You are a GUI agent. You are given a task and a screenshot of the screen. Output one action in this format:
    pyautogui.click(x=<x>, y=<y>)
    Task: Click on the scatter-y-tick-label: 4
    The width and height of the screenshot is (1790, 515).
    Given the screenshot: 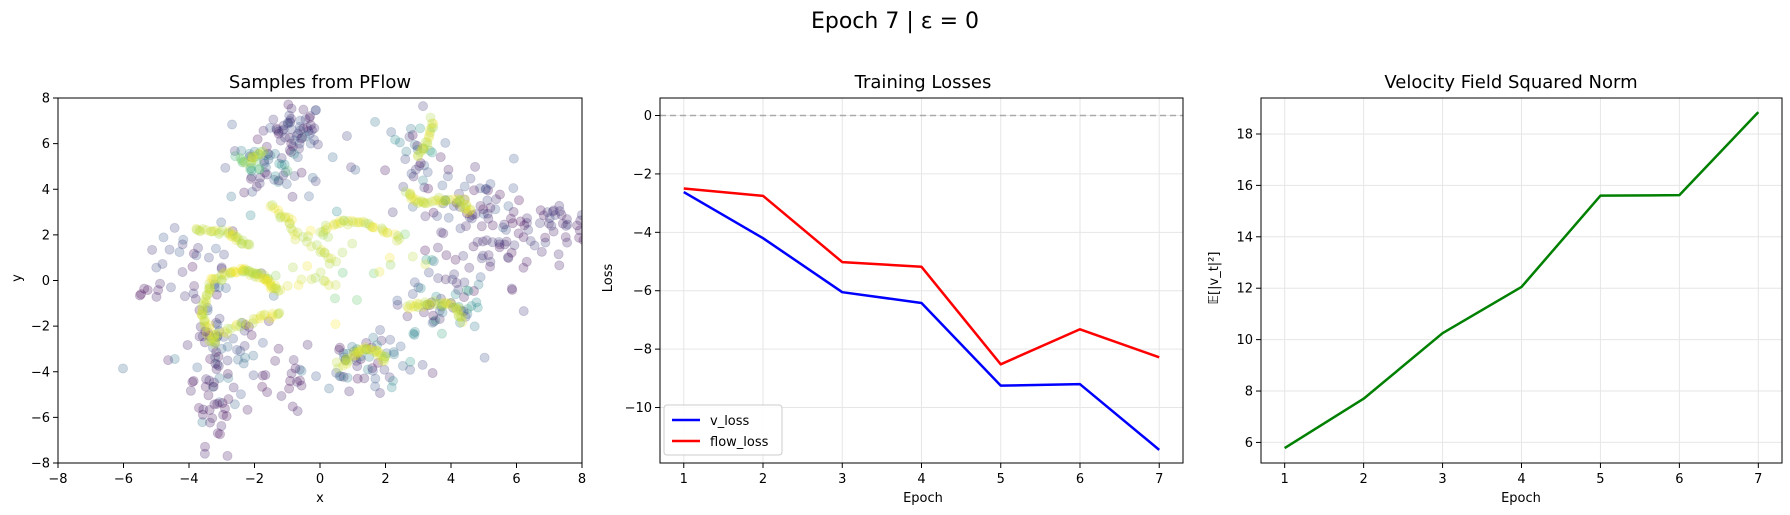 What is the action you would take?
    pyautogui.click(x=46, y=190)
    